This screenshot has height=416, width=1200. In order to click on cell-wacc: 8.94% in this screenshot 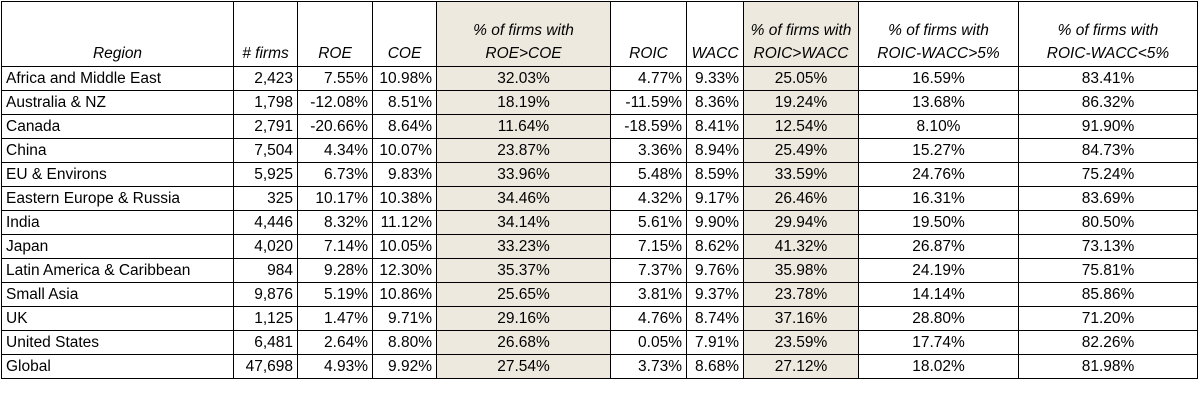, I will do `click(715, 150)`.